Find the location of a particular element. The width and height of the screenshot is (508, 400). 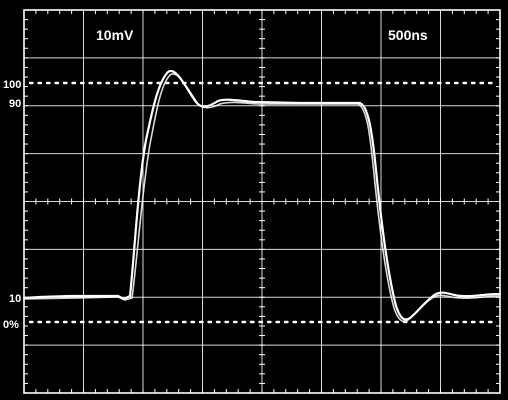

level-label-100: 100 is located at coordinates (12, 85).